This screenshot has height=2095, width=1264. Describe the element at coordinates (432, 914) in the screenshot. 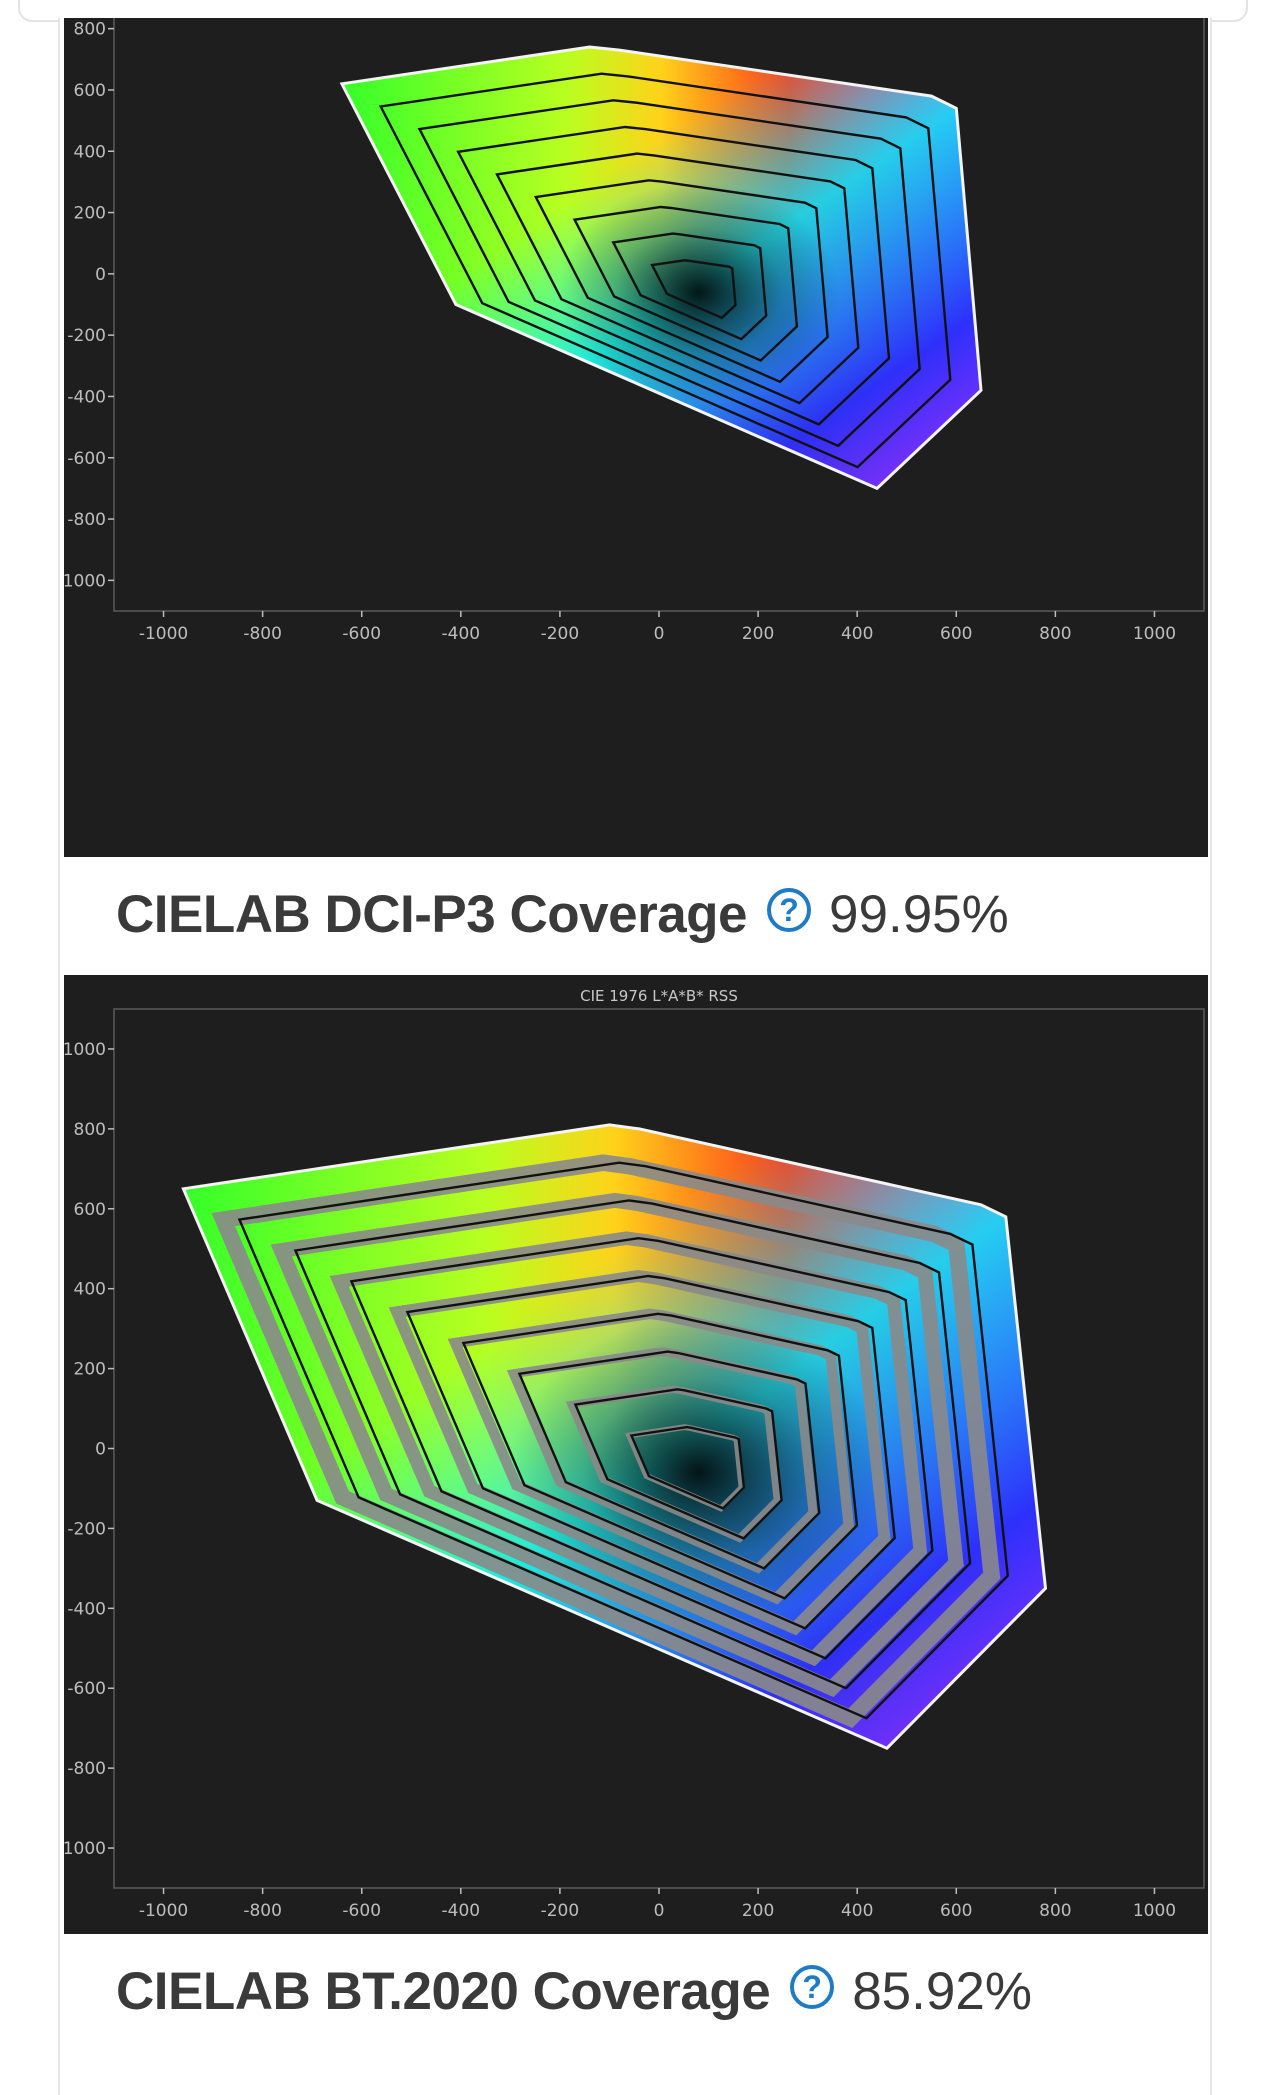

I see `dci-p3-coverage-label: CIELAB DCI-P3 Coverage` at that location.